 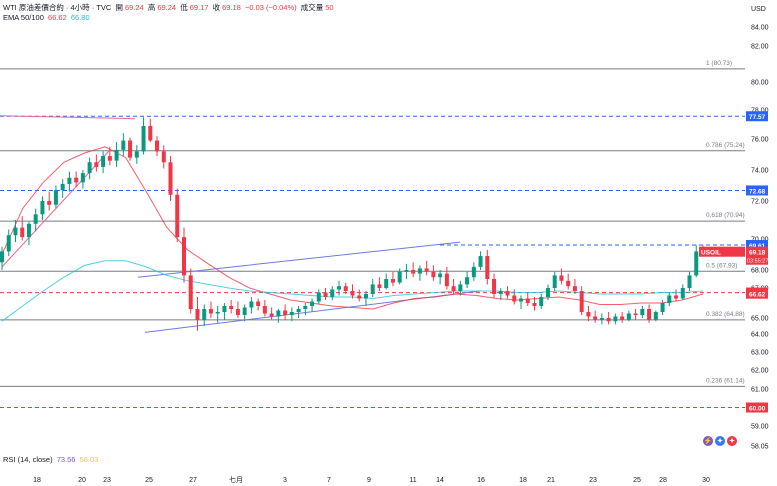 I want to click on ema-legend: EMA 50/100 66.62 66.80, so click(x=47, y=18).